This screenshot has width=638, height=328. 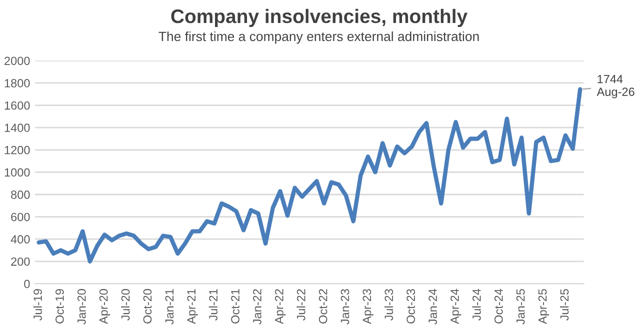 What do you see at coordinates (37, 305) in the screenshot?
I see `x-tick-label: Jul-19` at bounding box center [37, 305].